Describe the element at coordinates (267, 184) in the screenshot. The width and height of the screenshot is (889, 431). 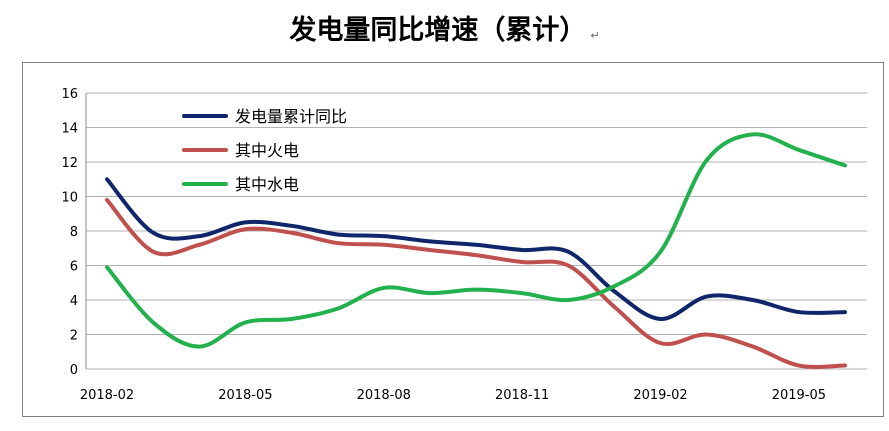
I see `legend-label-hydro: 其中水电` at that location.